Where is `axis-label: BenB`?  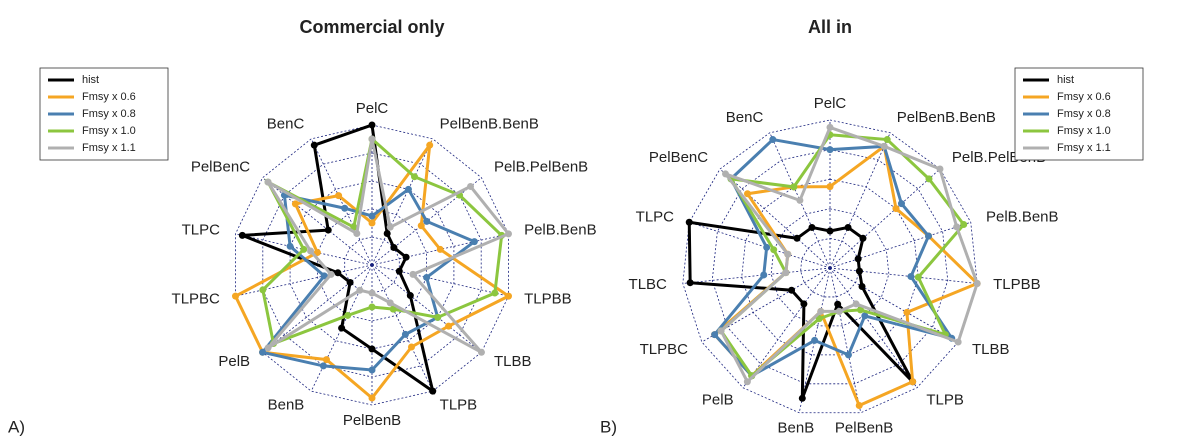 axis-label: BenB is located at coordinates (286, 405).